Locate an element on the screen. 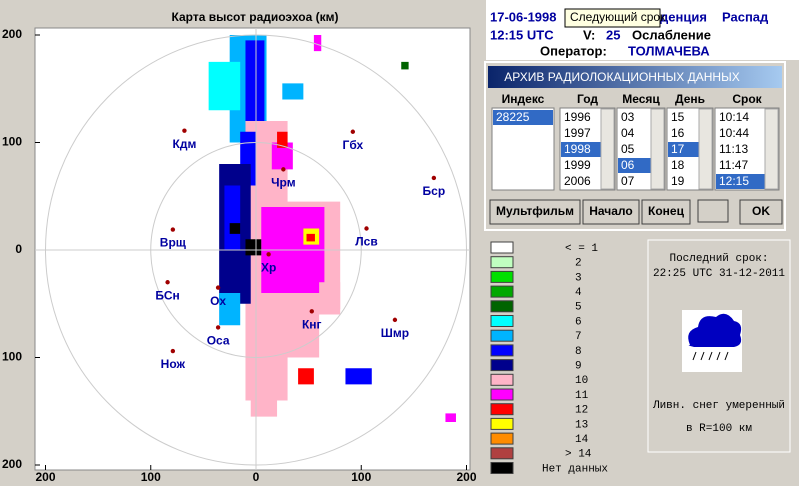 This screenshot has width=799, height=486. legend-label: 8 is located at coordinates (578, 352).